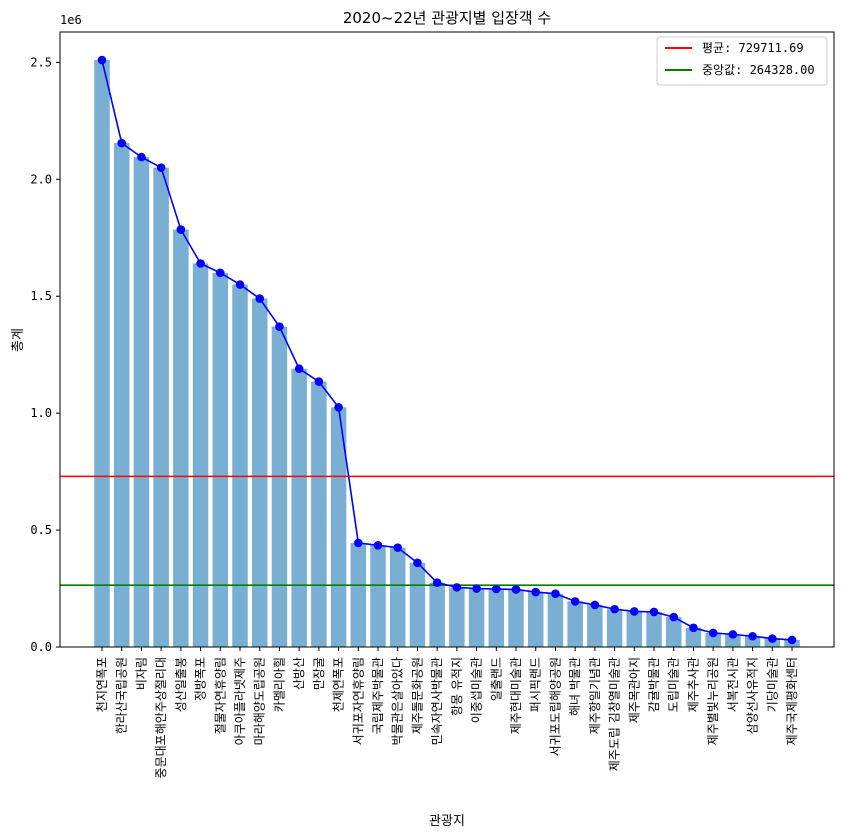  What do you see at coordinates (161, 717) in the screenshot?
I see `x-tick-label-4: 중문대포해안주상절리대` at bounding box center [161, 717].